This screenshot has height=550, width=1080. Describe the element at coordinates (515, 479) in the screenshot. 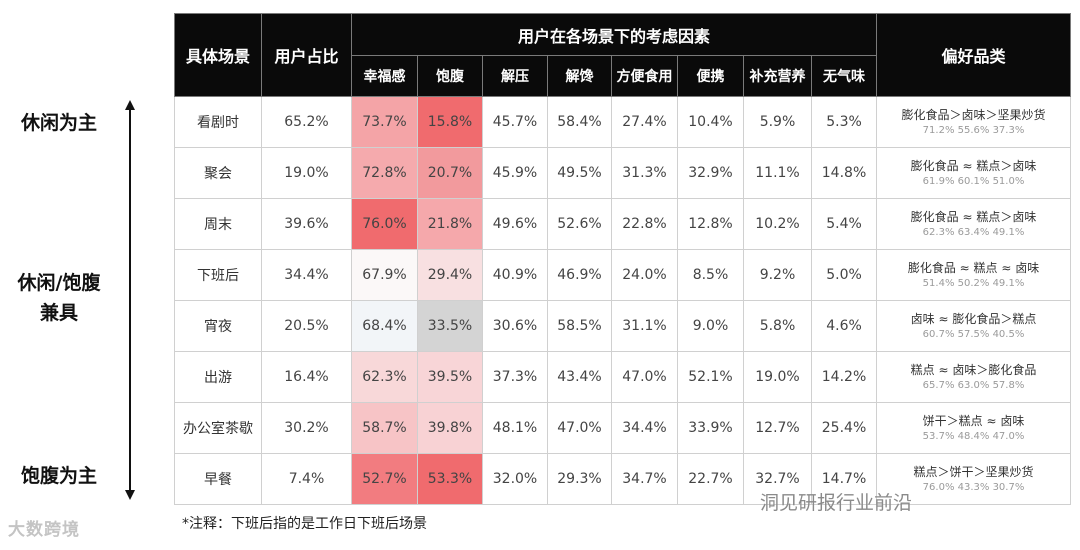

I see `value-cell: 32.0%` at that location.